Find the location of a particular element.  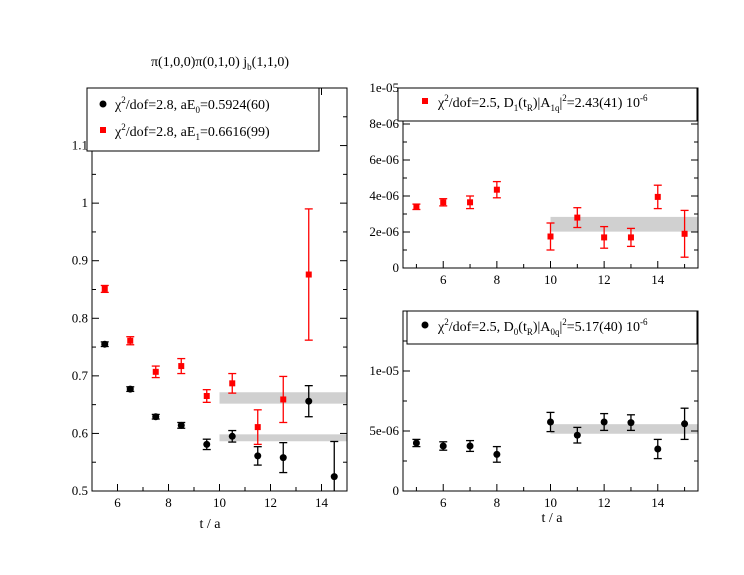

y-tick-label: 0.9 is located at coordinates (80, 260).